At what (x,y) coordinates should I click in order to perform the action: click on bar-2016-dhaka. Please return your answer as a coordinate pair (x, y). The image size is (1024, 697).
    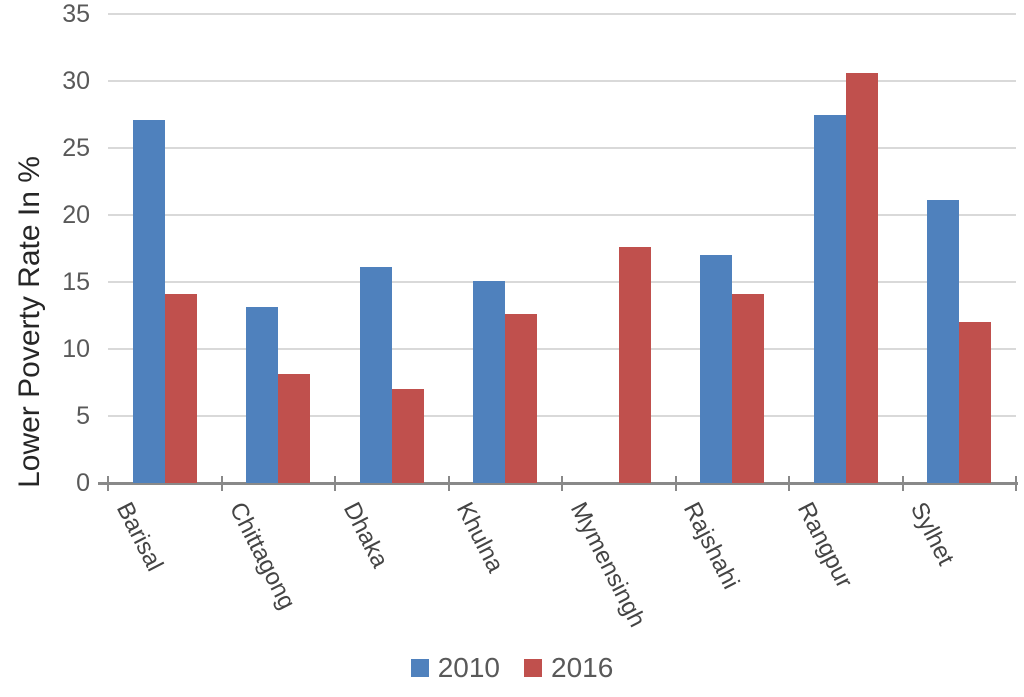
    Looking at the image, I should click on (407, 436).